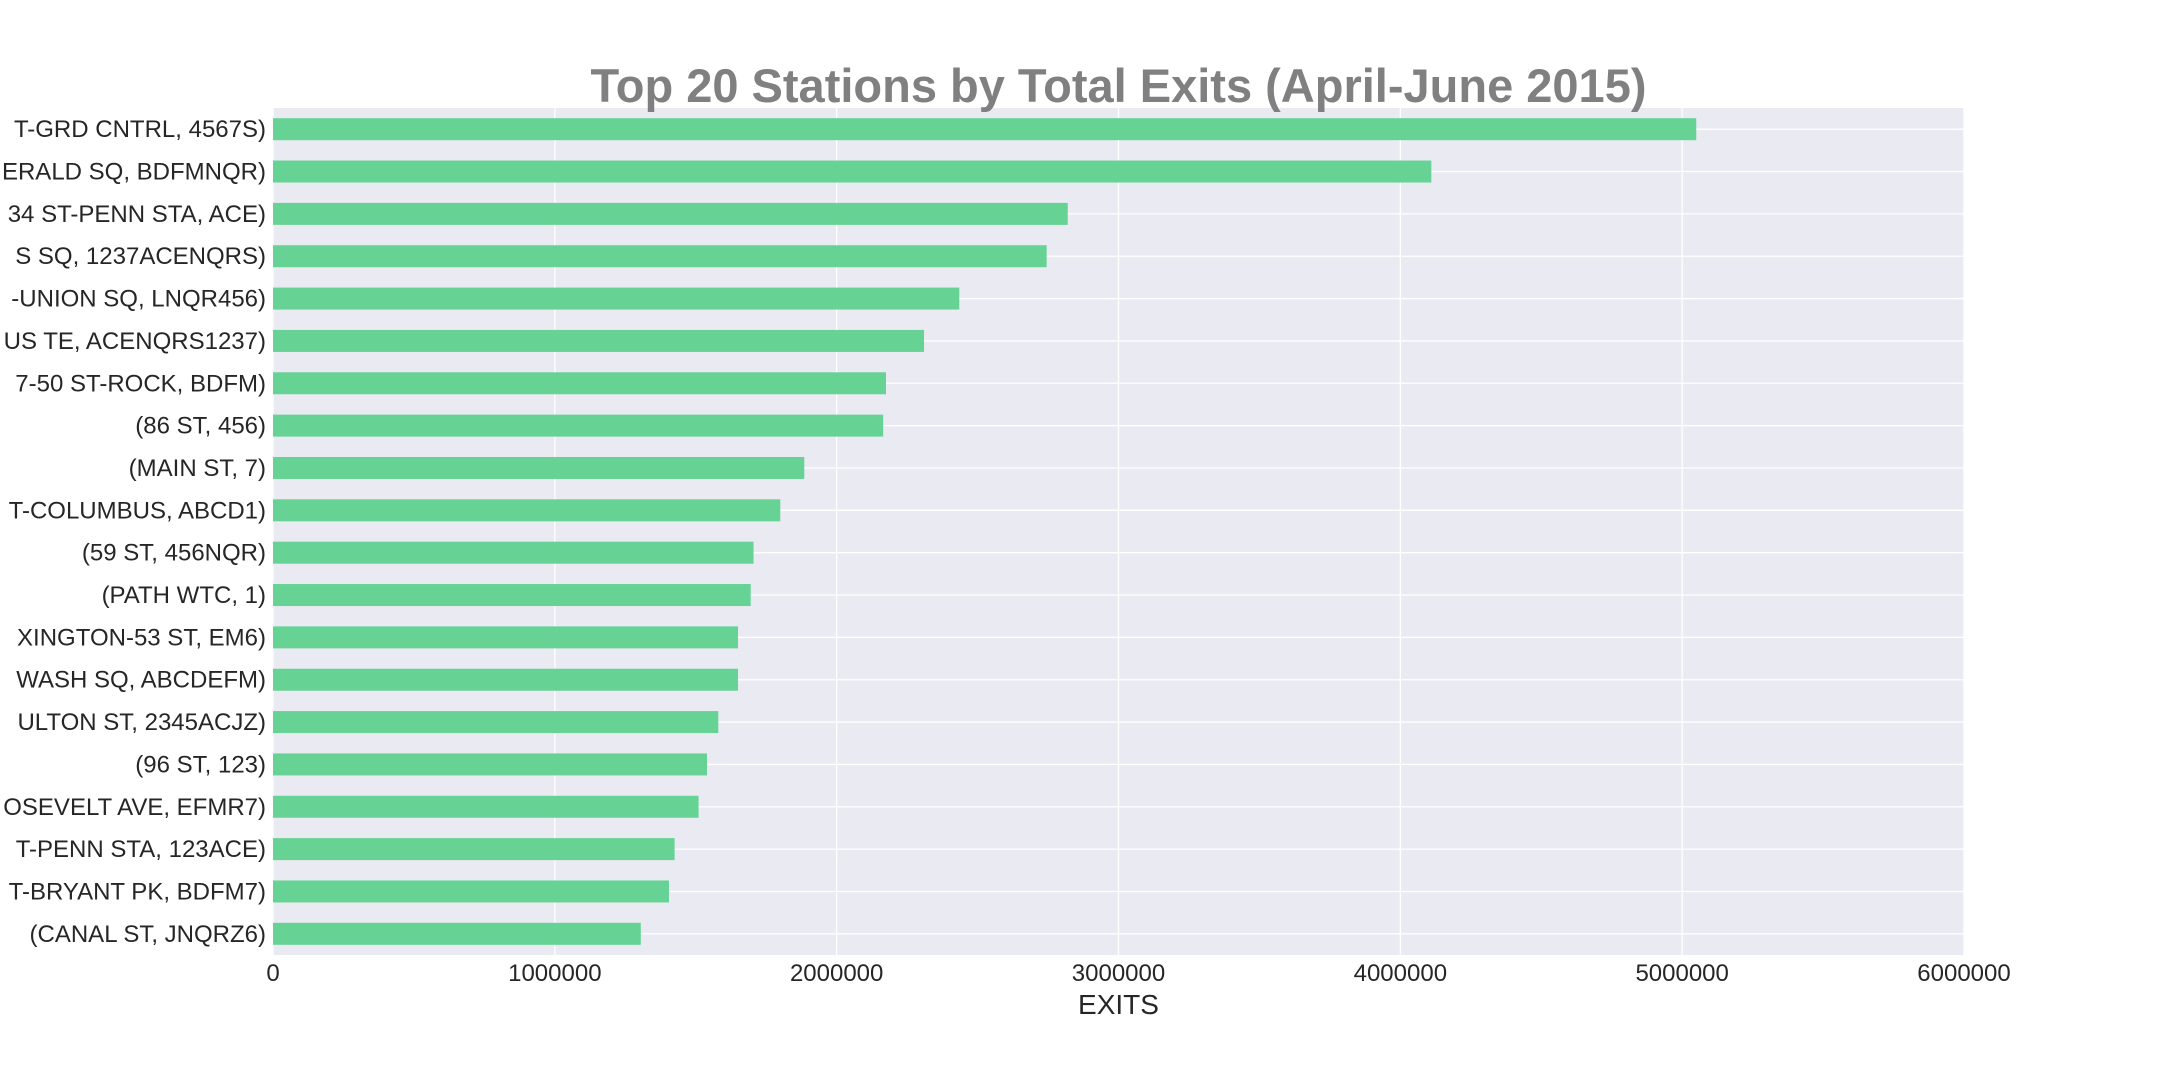 This screenshot has width=2160, height=1080. Describe the element at coordinates (137, 891) in the screenshot. I see `y-tick-label: T-BRYANT PK, BDFM7)` at that location.